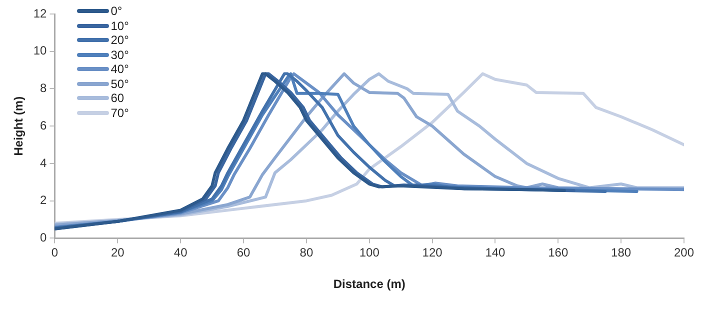 This screenshot has width=708, height=336. Describe the element at coordinates (116, 11) in the screenshot. I see `legend-label: 0°` at that location.